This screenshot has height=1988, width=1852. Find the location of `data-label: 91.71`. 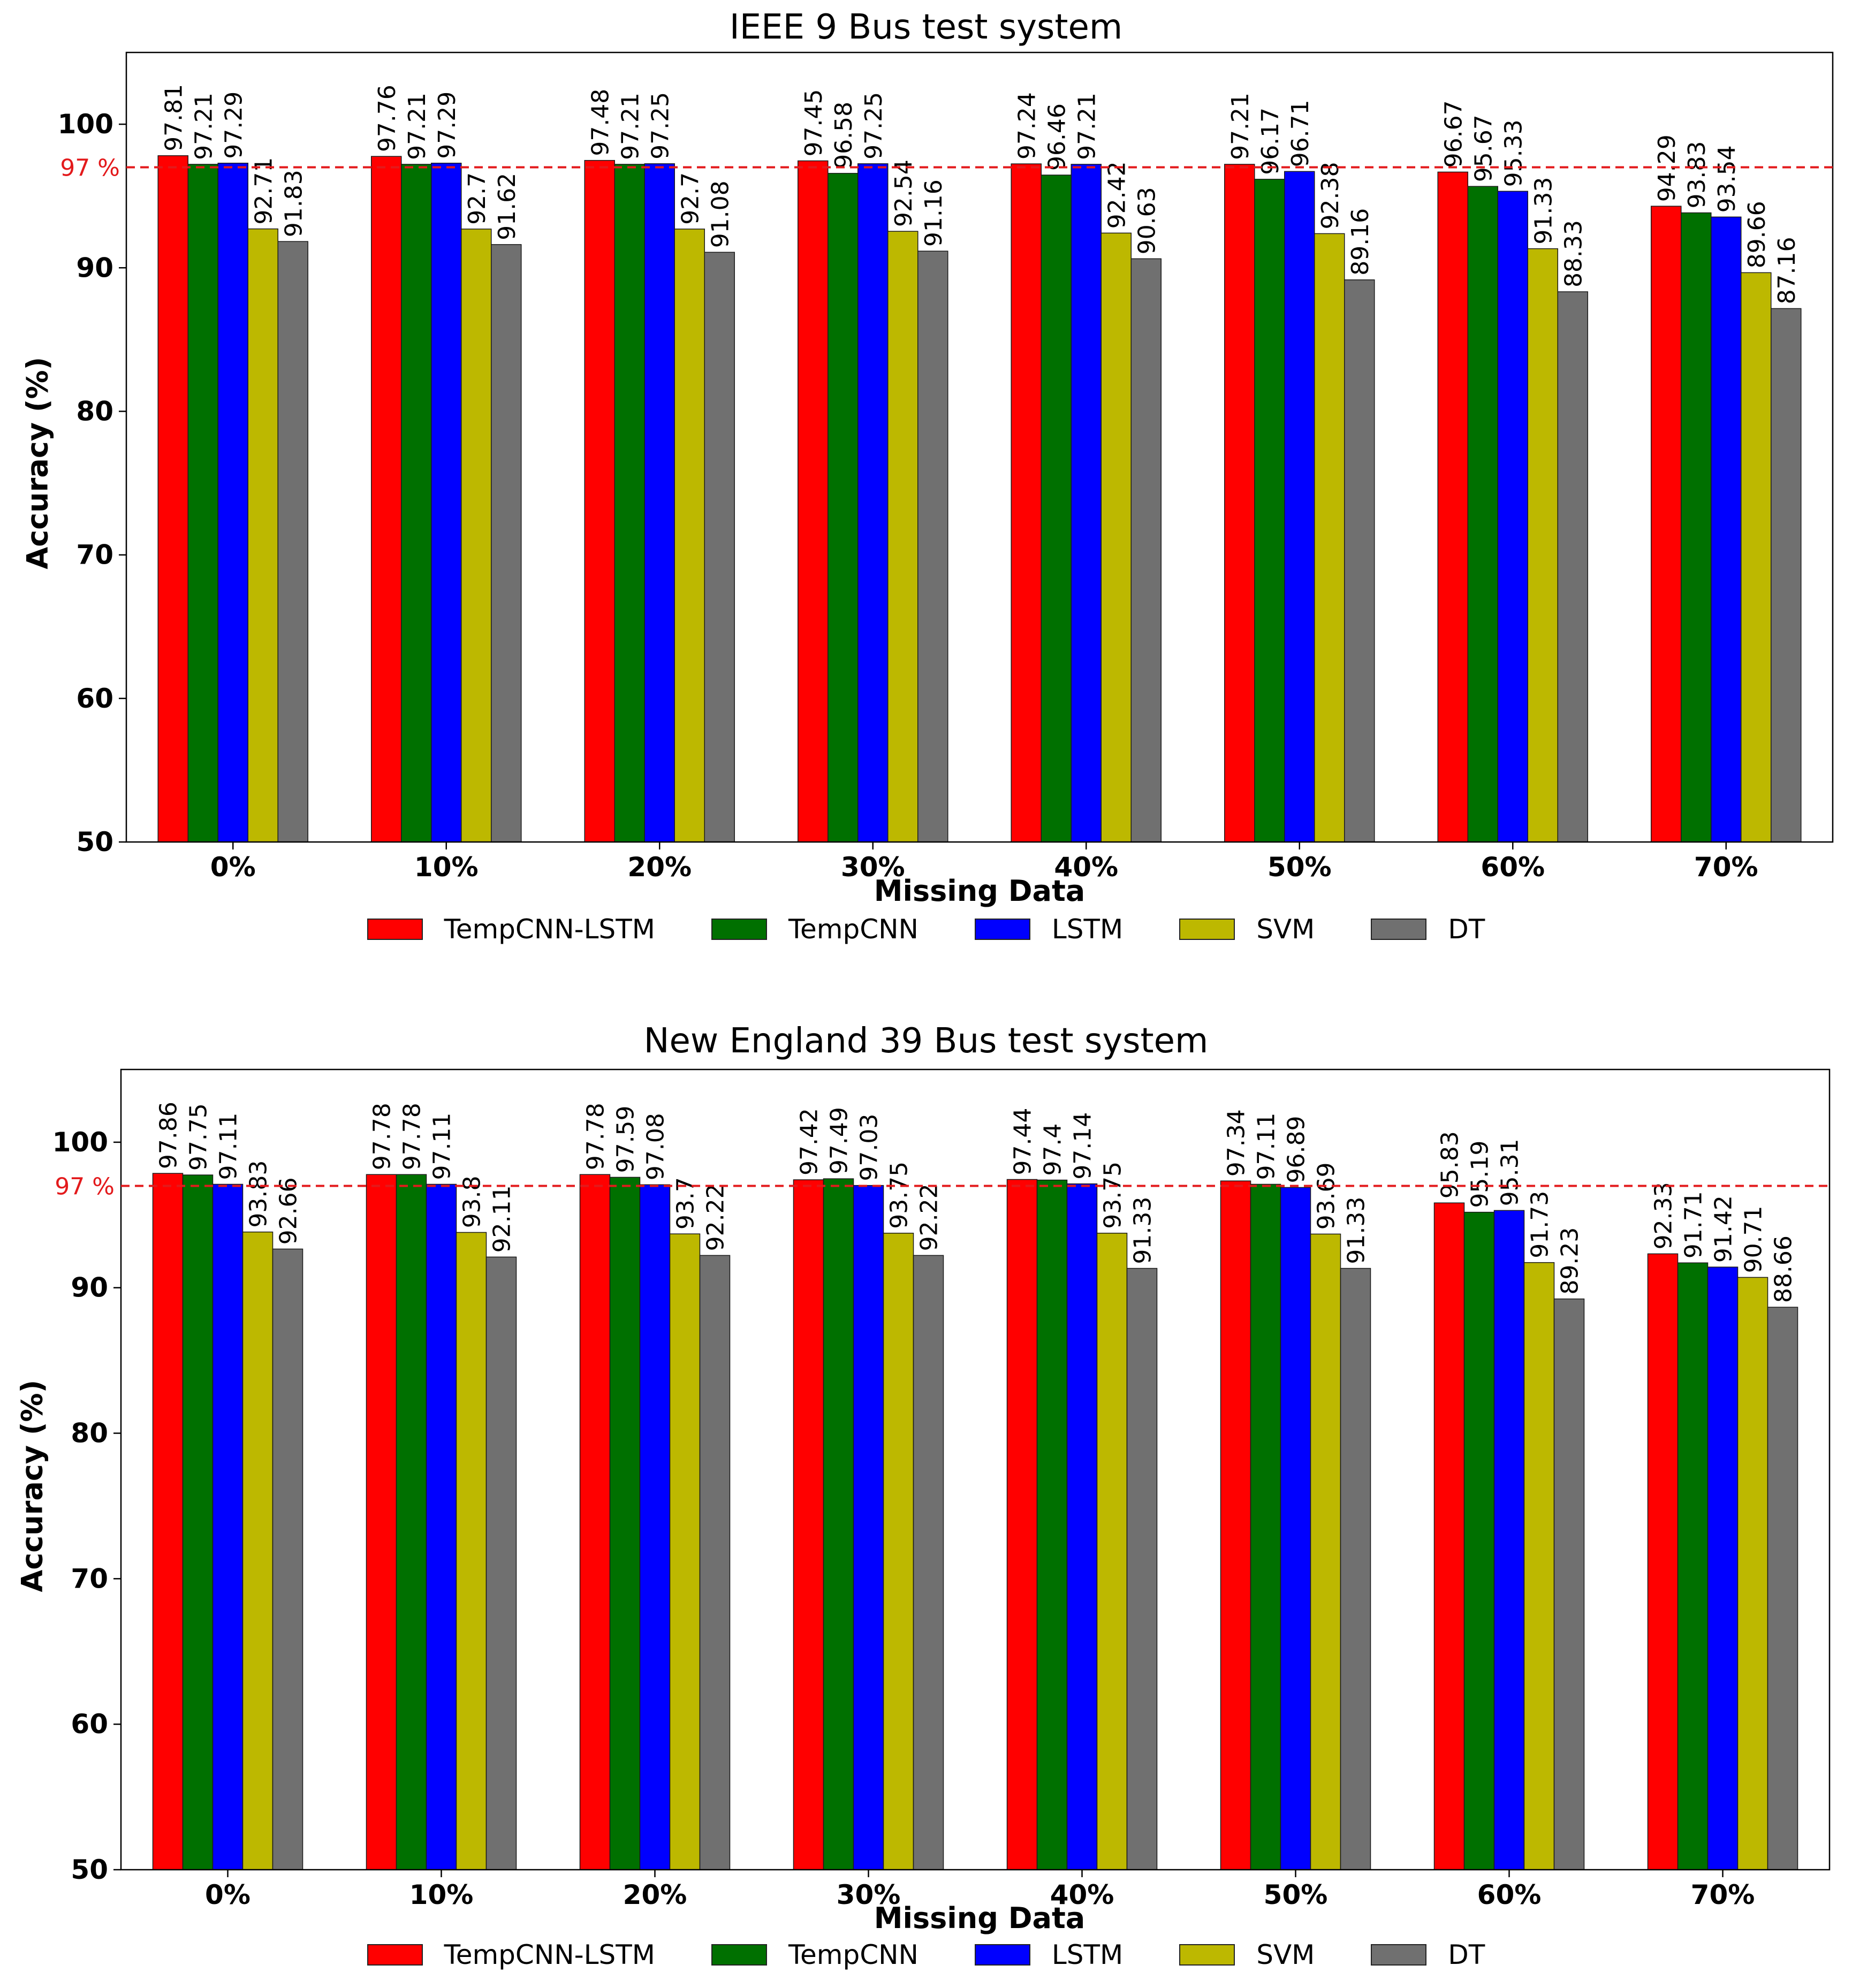

data-label: 91.71 is located at coordinates (1693, 1224).